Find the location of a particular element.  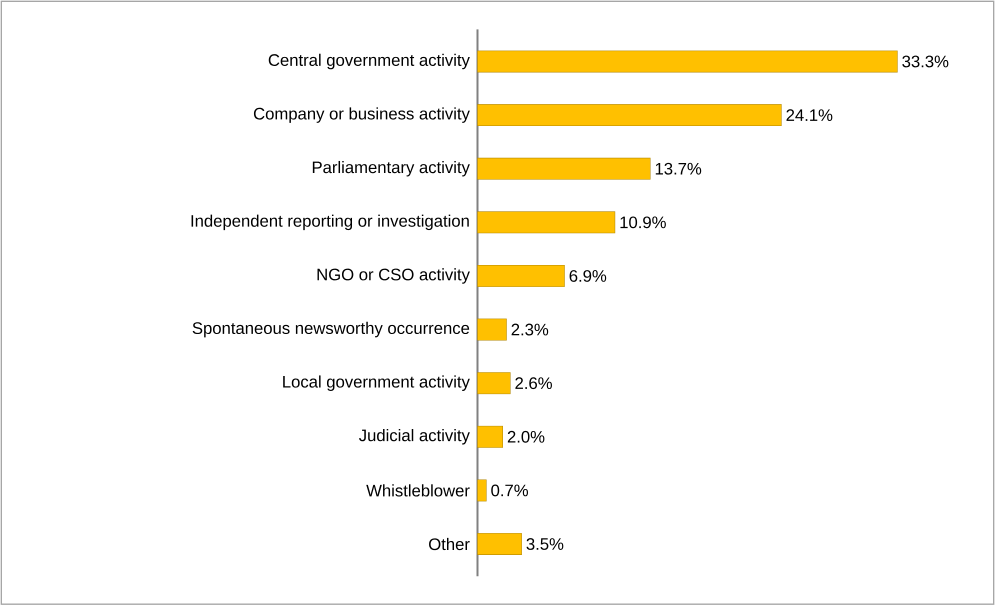

y-tick-label: Company or business activity is located at coordinates (362, 116).